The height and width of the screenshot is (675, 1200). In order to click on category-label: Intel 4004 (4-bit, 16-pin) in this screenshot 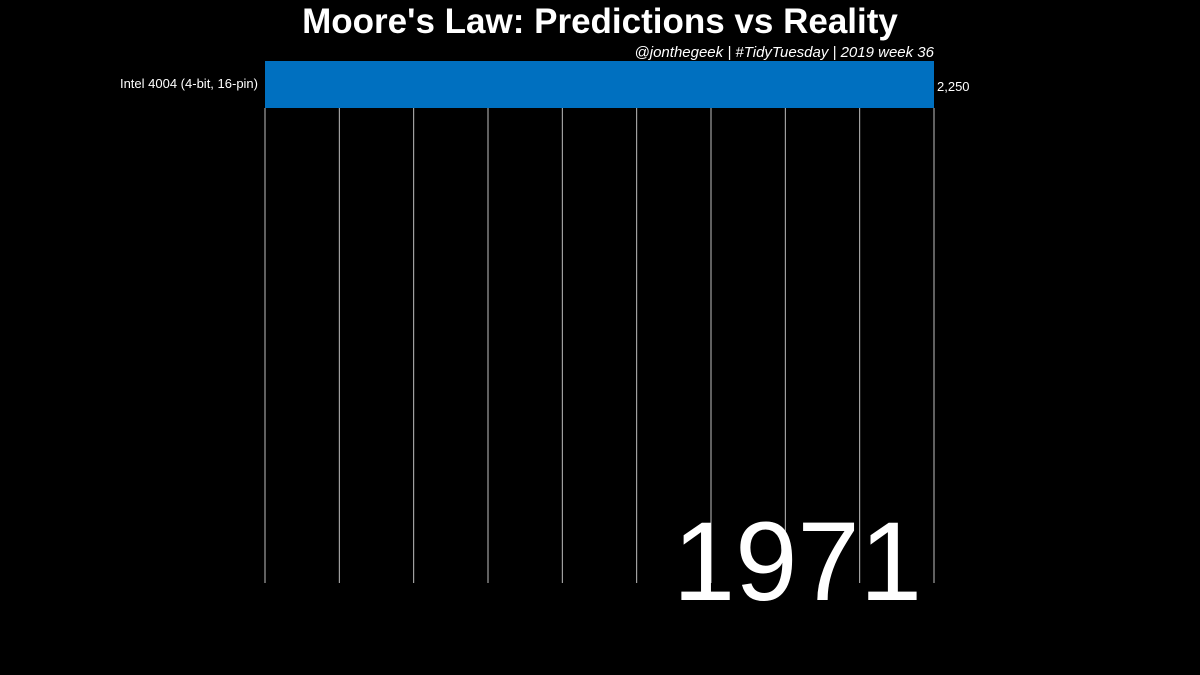, I will do `click(189, 83)`.